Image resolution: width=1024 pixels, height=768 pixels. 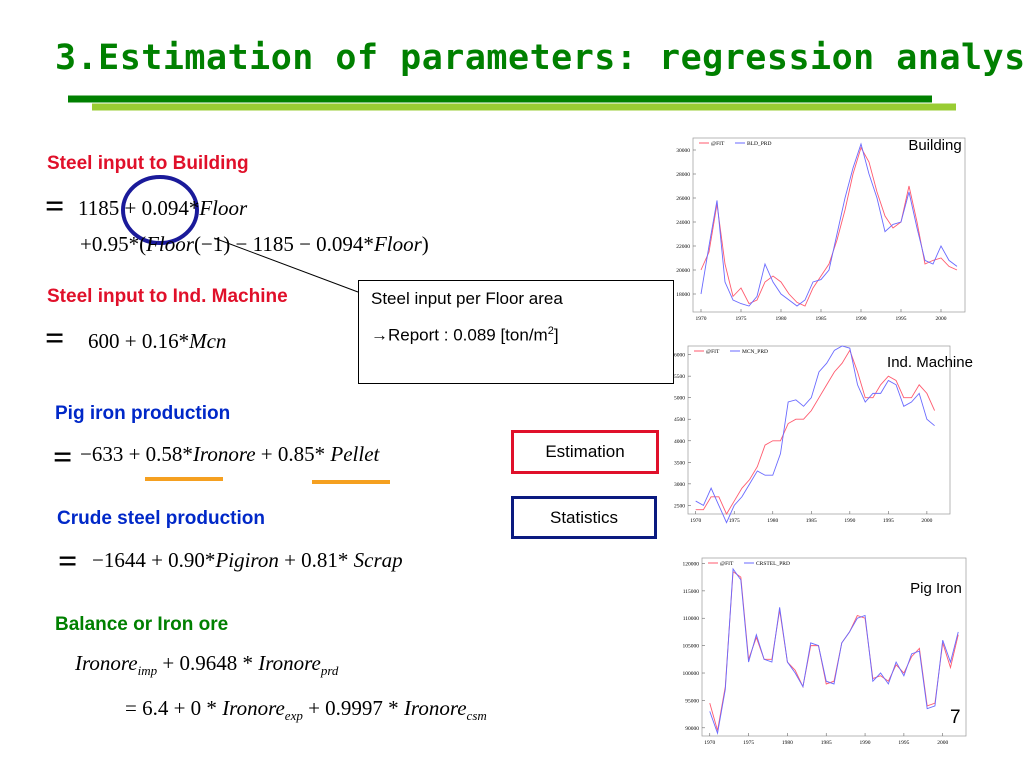 What do you see at coordinates (550, 331) in the screenshot?
I see `superscript: 2` at bounding box center [550, 331].